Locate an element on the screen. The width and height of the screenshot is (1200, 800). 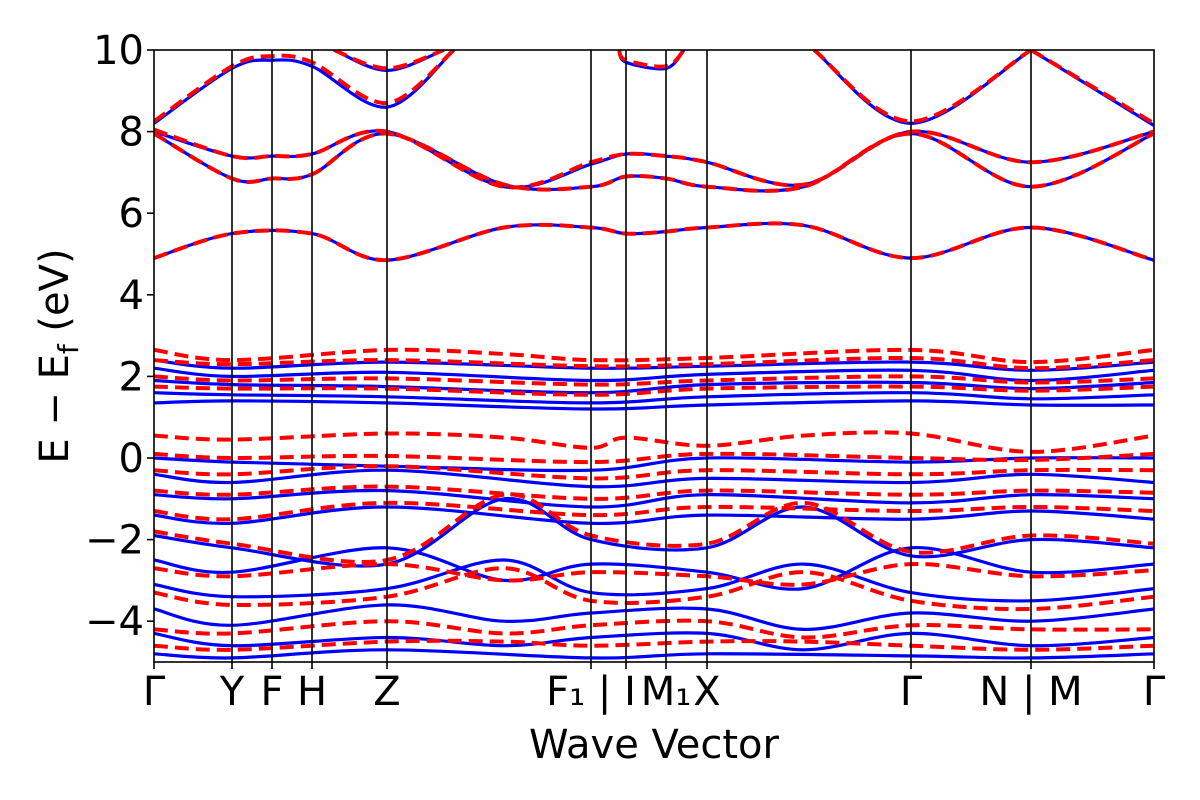
y-axis-label-unit: (eV) is located at coordinates (55, 296).